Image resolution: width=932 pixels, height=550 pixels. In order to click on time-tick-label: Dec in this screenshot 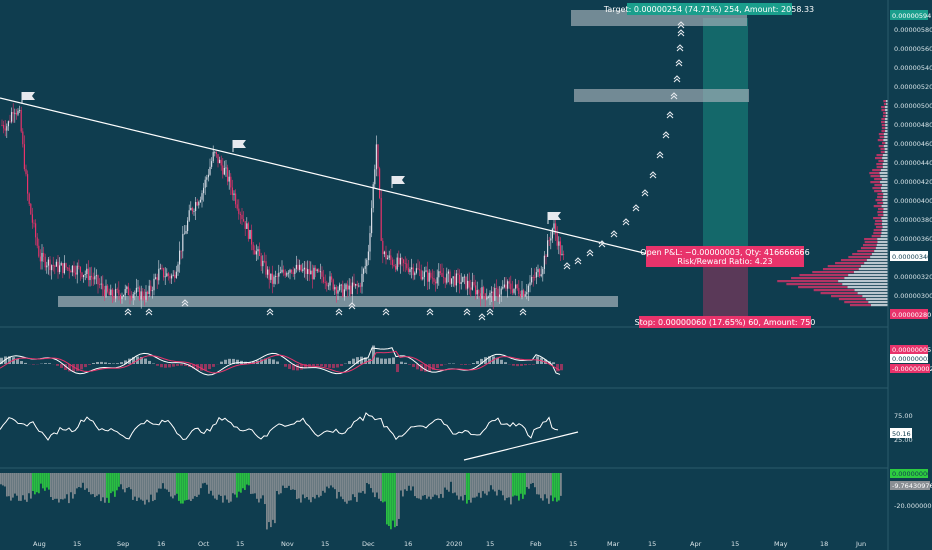, I will do `click(368, 544)`.